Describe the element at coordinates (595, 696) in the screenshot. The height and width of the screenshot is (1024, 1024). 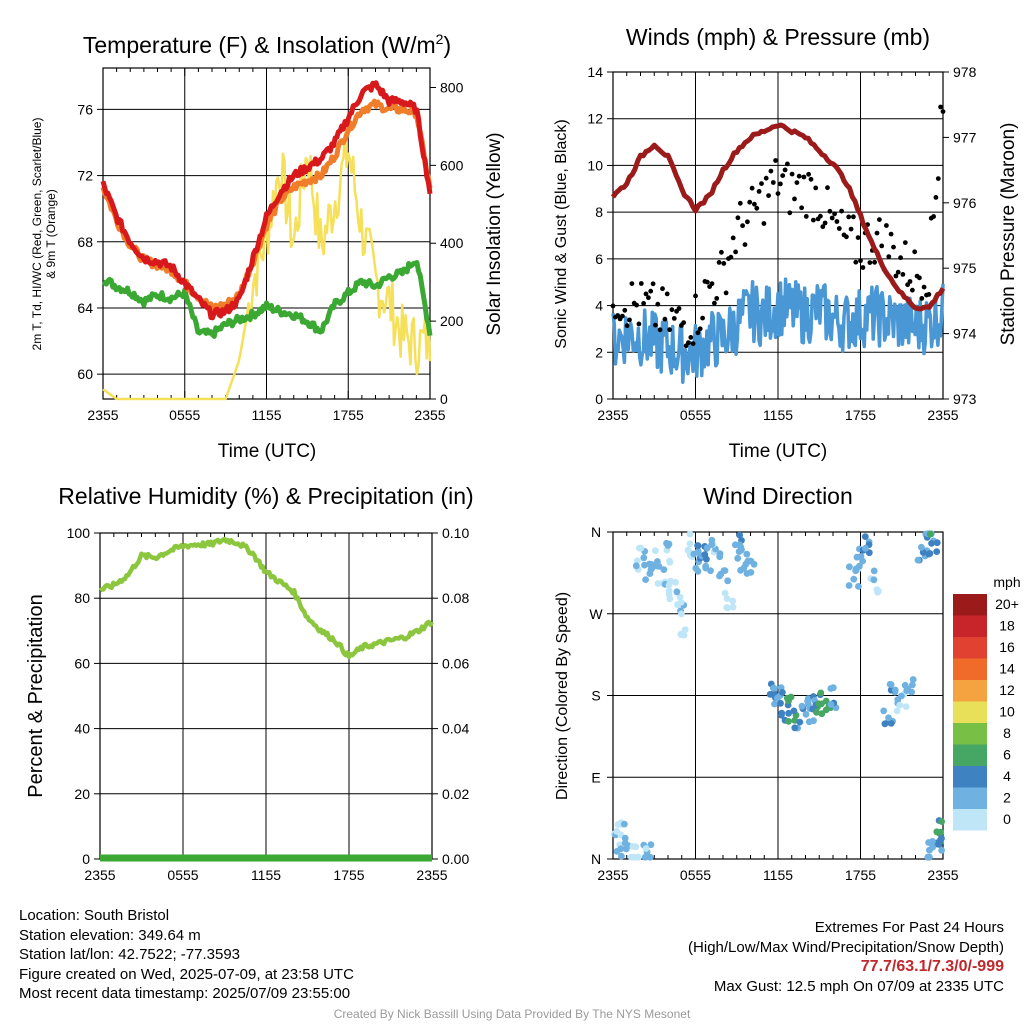
I see `dir-chart-ytick-label: S` at that location.